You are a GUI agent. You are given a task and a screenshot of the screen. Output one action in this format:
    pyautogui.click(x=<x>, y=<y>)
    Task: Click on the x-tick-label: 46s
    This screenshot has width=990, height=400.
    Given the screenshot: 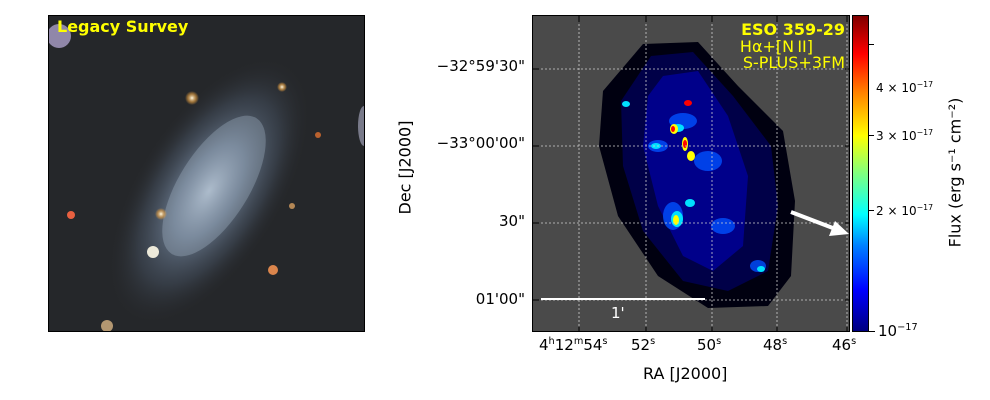 What is the action you would take?
    pyautogui.click(x=844, y=345)
    